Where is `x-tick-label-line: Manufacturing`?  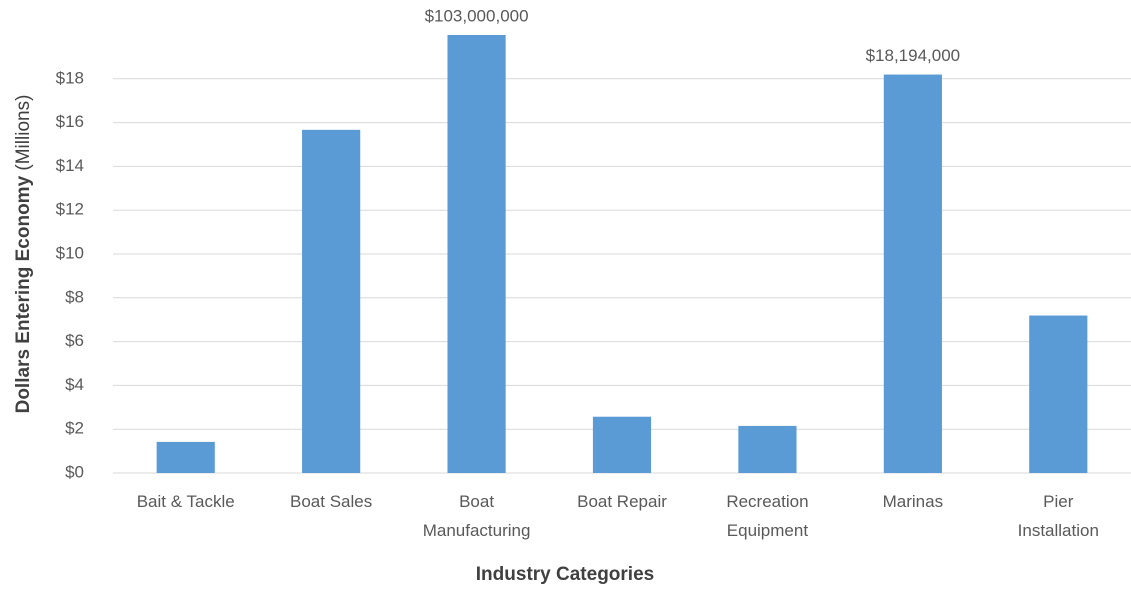 x-tick-label-line: Manufacturing is located at coordinates (477, 530).